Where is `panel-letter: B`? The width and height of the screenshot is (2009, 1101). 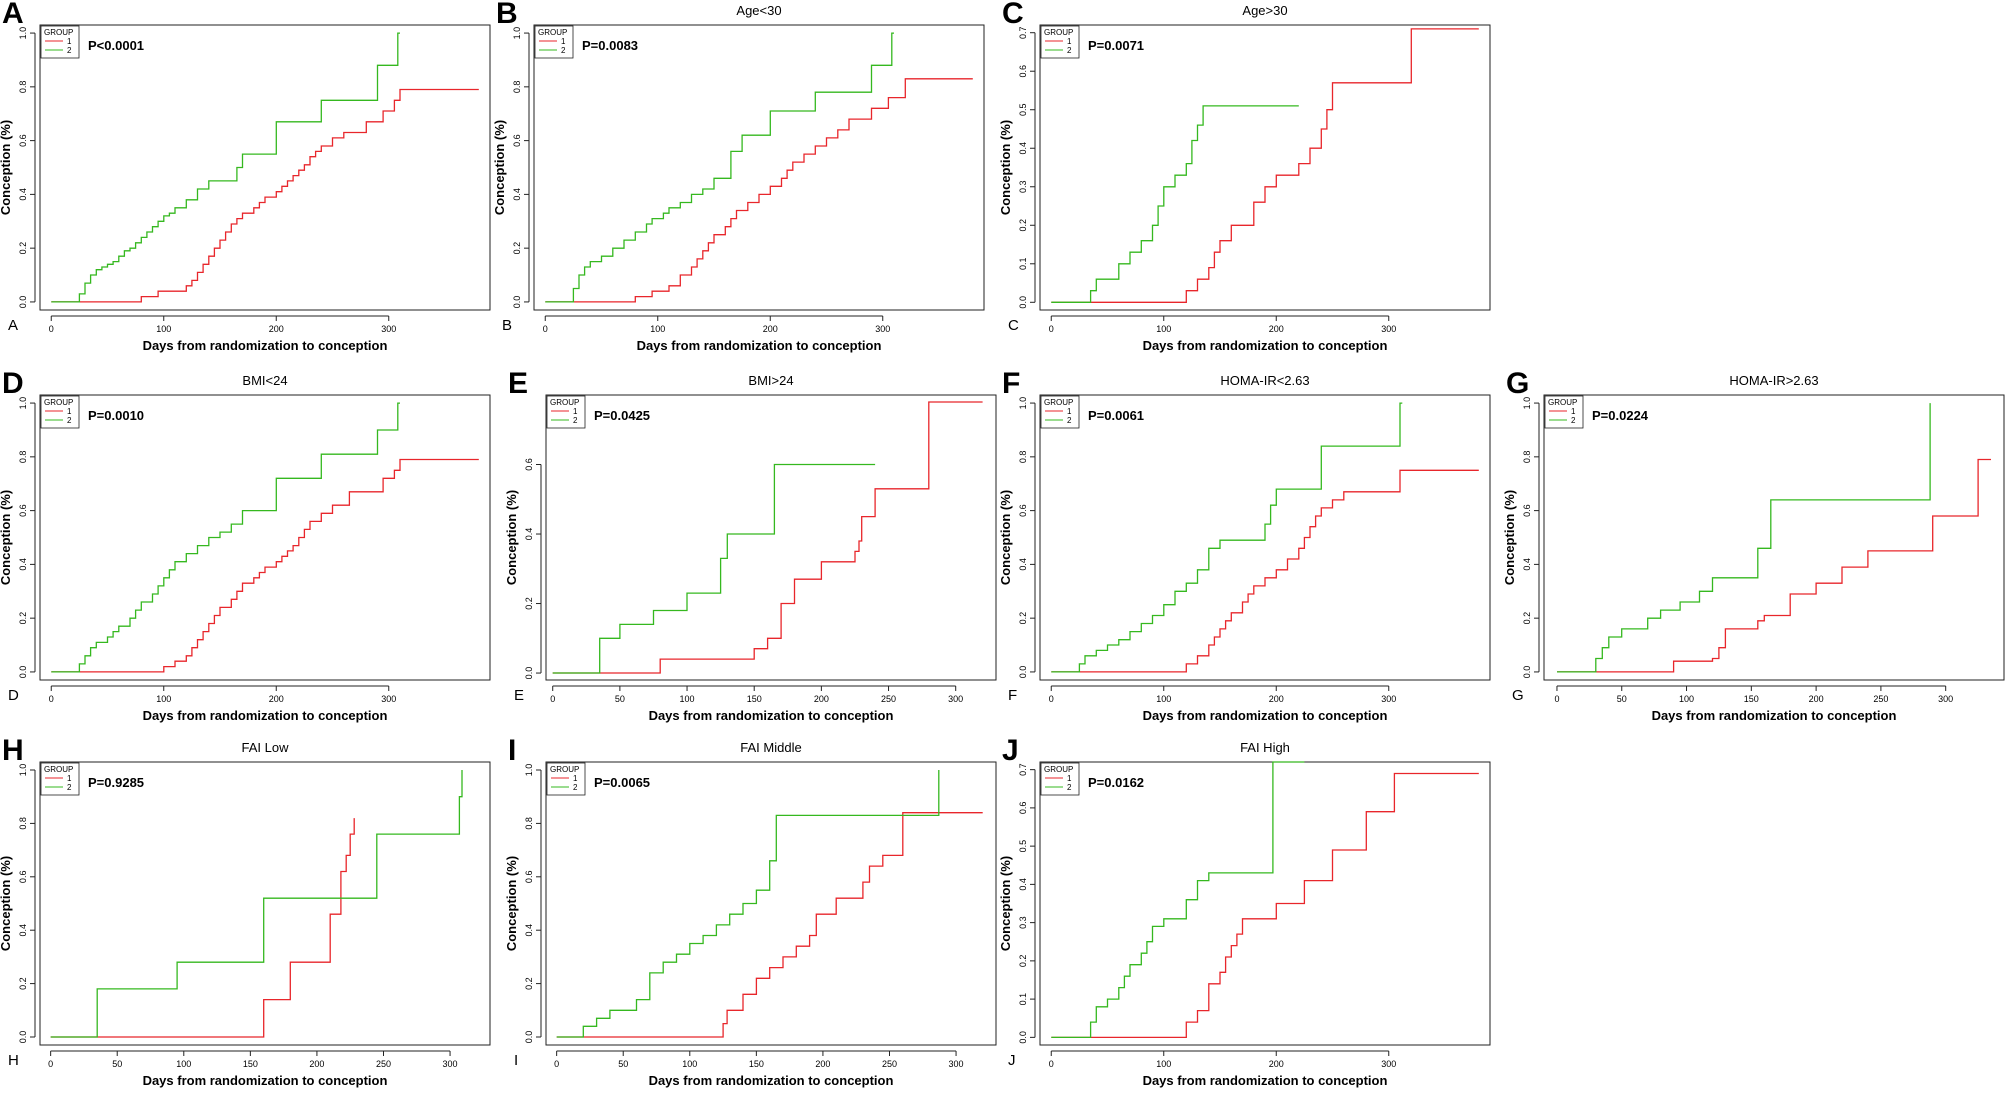
panel-letter: B is located at coordinates (507, 15).